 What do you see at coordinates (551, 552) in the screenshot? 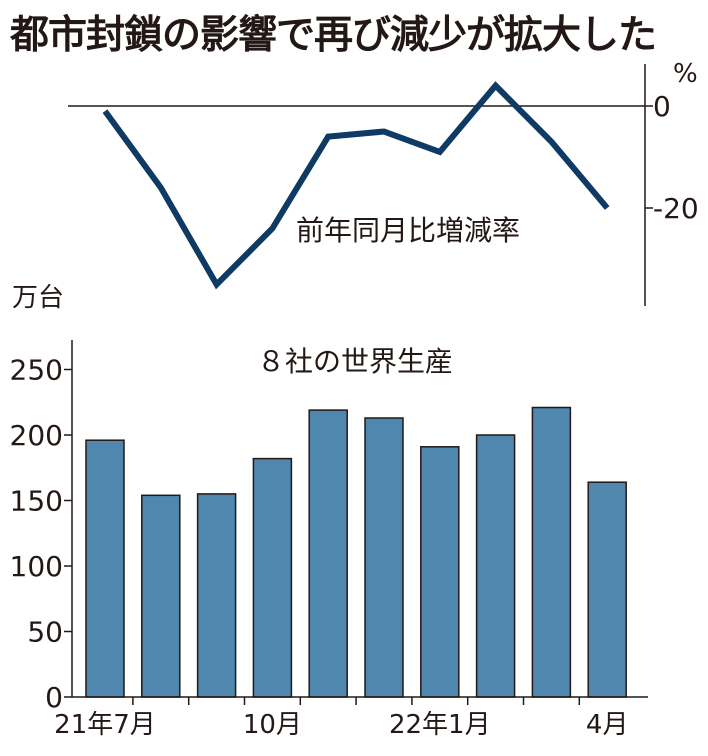
I see `bar-22年3月` at bounding box center [551, 552].